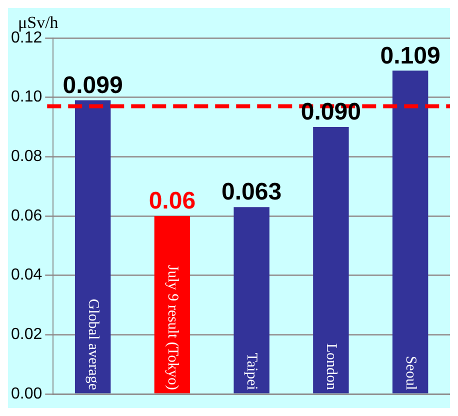 Image resolution: width=458 pixels, height=416 pixels. Describe the element at coordinates (26, 335) in the screenshot. I see `y-tick-label: 0.02` at that location.